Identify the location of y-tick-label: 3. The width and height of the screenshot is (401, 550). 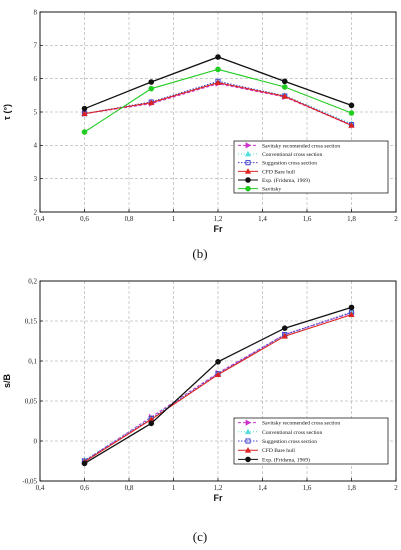
(36, 179).